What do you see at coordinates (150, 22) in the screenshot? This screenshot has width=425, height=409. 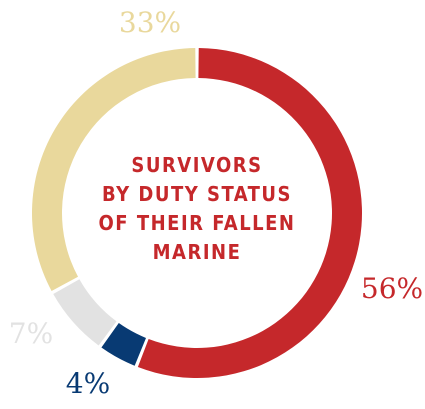 I see `slice-label-33: 33%` at bounding box center [150, 22].